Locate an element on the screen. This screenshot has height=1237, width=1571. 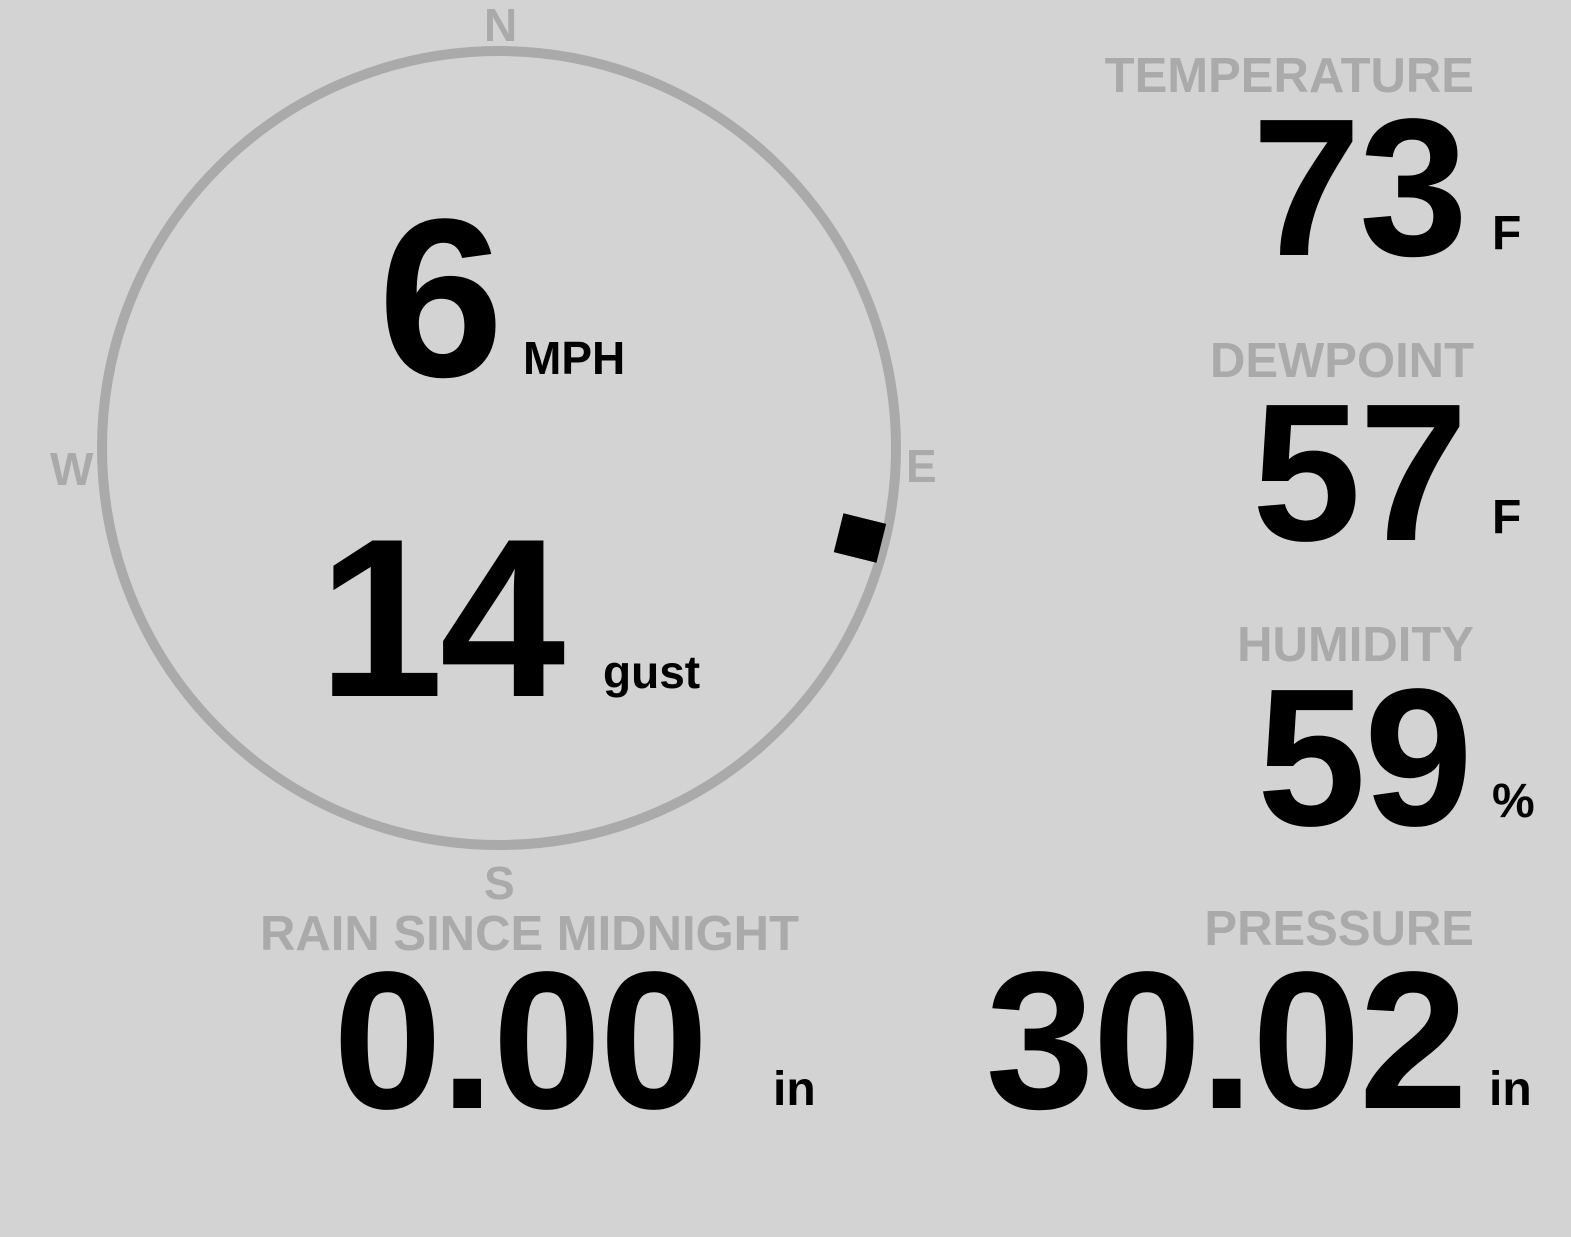
compass-east: E is located at coordinates (921, 466).